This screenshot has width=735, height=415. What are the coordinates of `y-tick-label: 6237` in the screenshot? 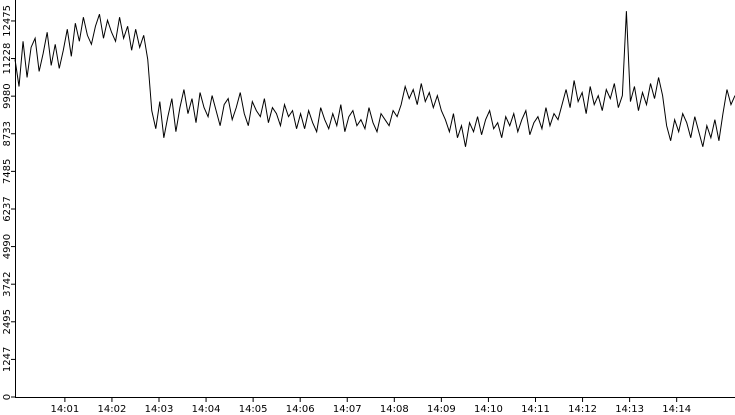 It's located at (7, 208).